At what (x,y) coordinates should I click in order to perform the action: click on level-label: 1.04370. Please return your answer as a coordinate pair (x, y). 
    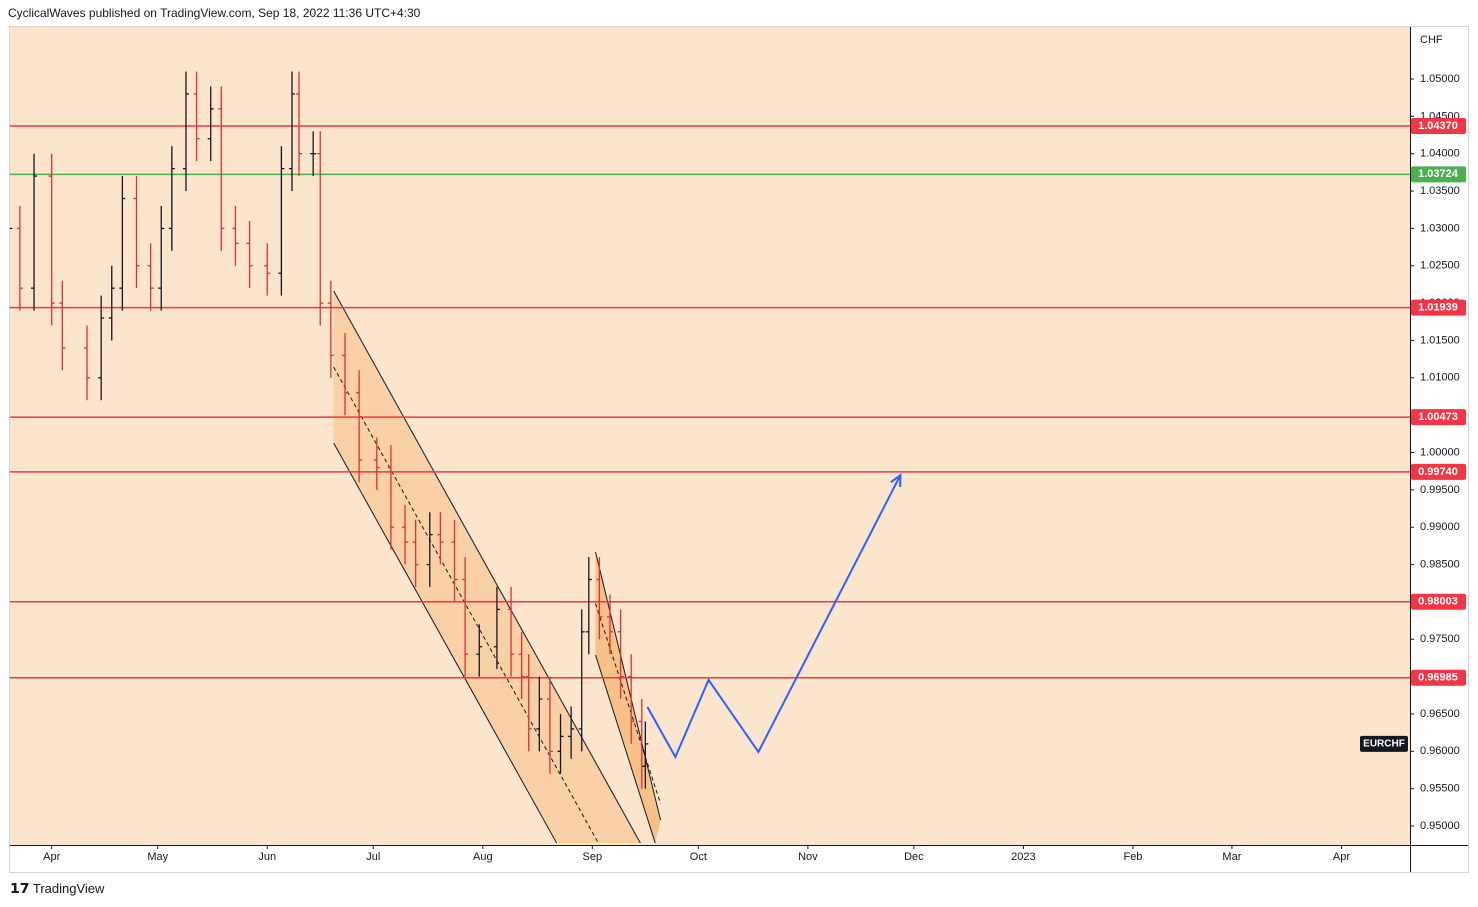
    Looking at the image, I should click on (1438, 126).